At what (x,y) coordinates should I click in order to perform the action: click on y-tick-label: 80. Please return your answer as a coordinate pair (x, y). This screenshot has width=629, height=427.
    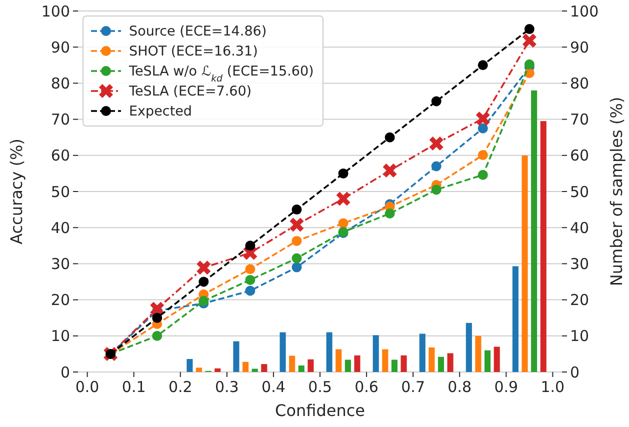
    Looking at the image, I should click on (60, 83).